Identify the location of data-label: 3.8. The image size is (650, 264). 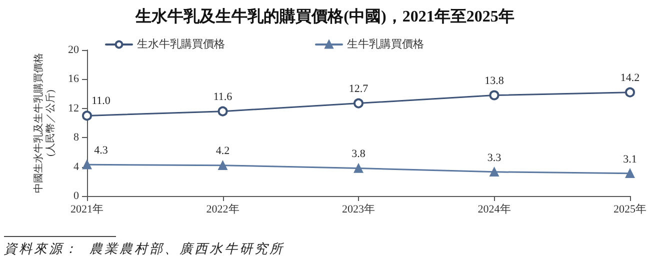
(359, 154).